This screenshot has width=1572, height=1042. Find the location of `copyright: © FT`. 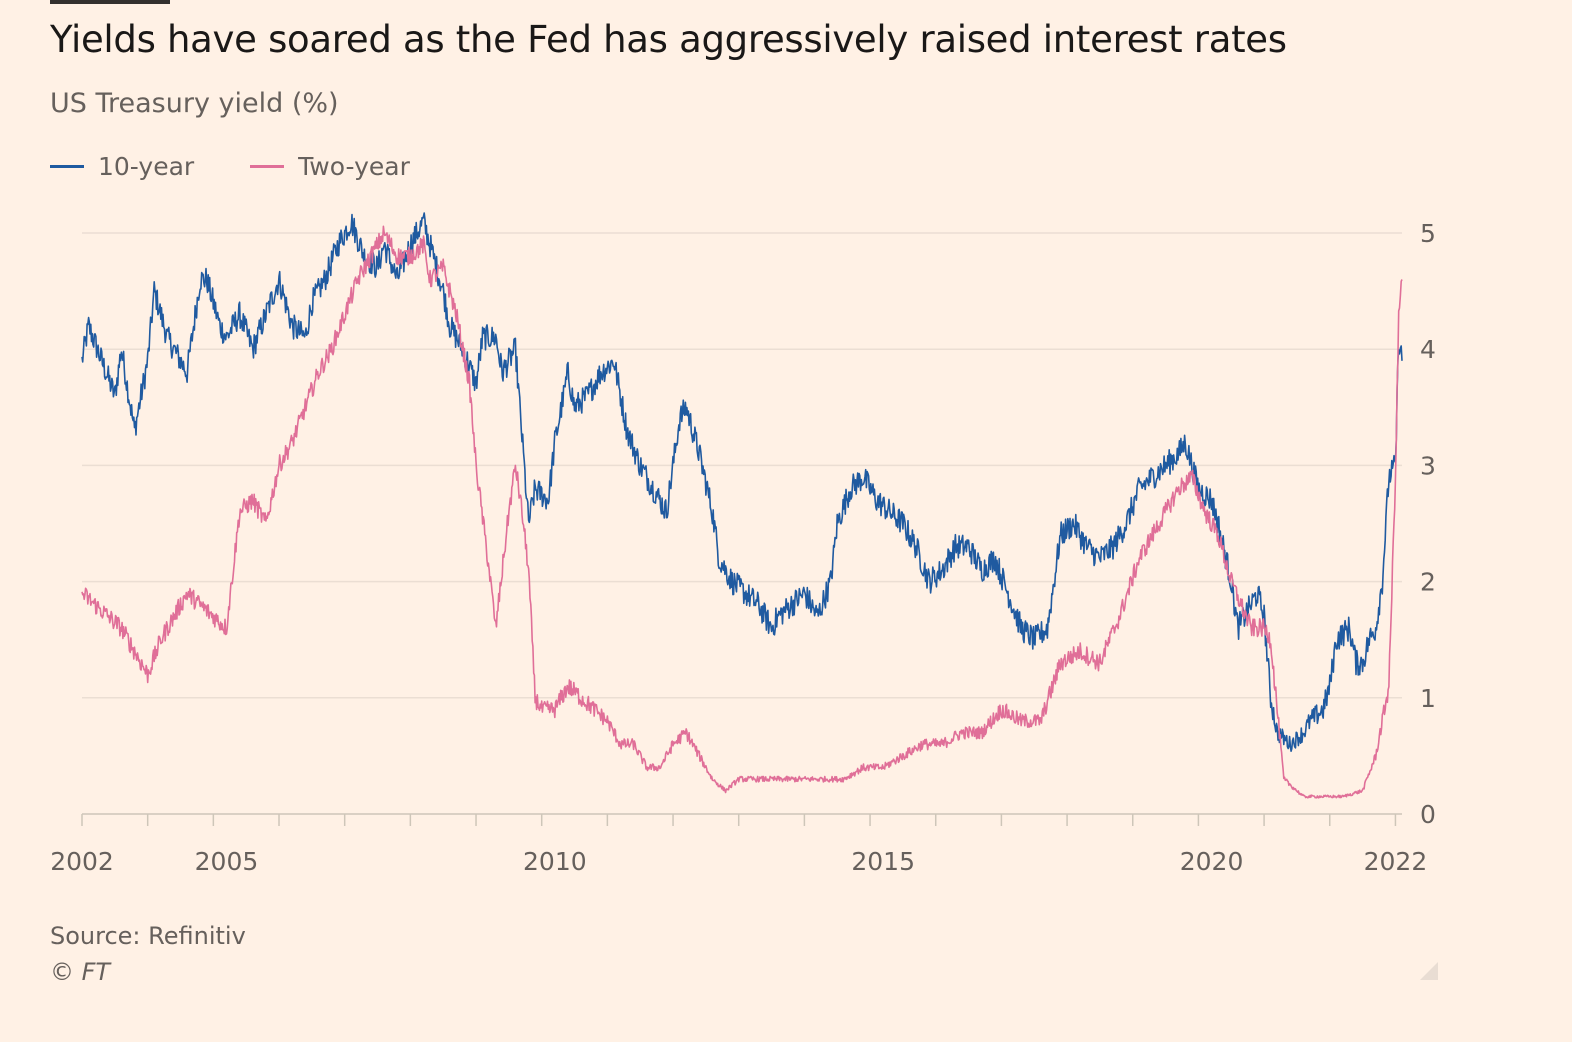

copyright: © FT is located at coordinates (80, 972).